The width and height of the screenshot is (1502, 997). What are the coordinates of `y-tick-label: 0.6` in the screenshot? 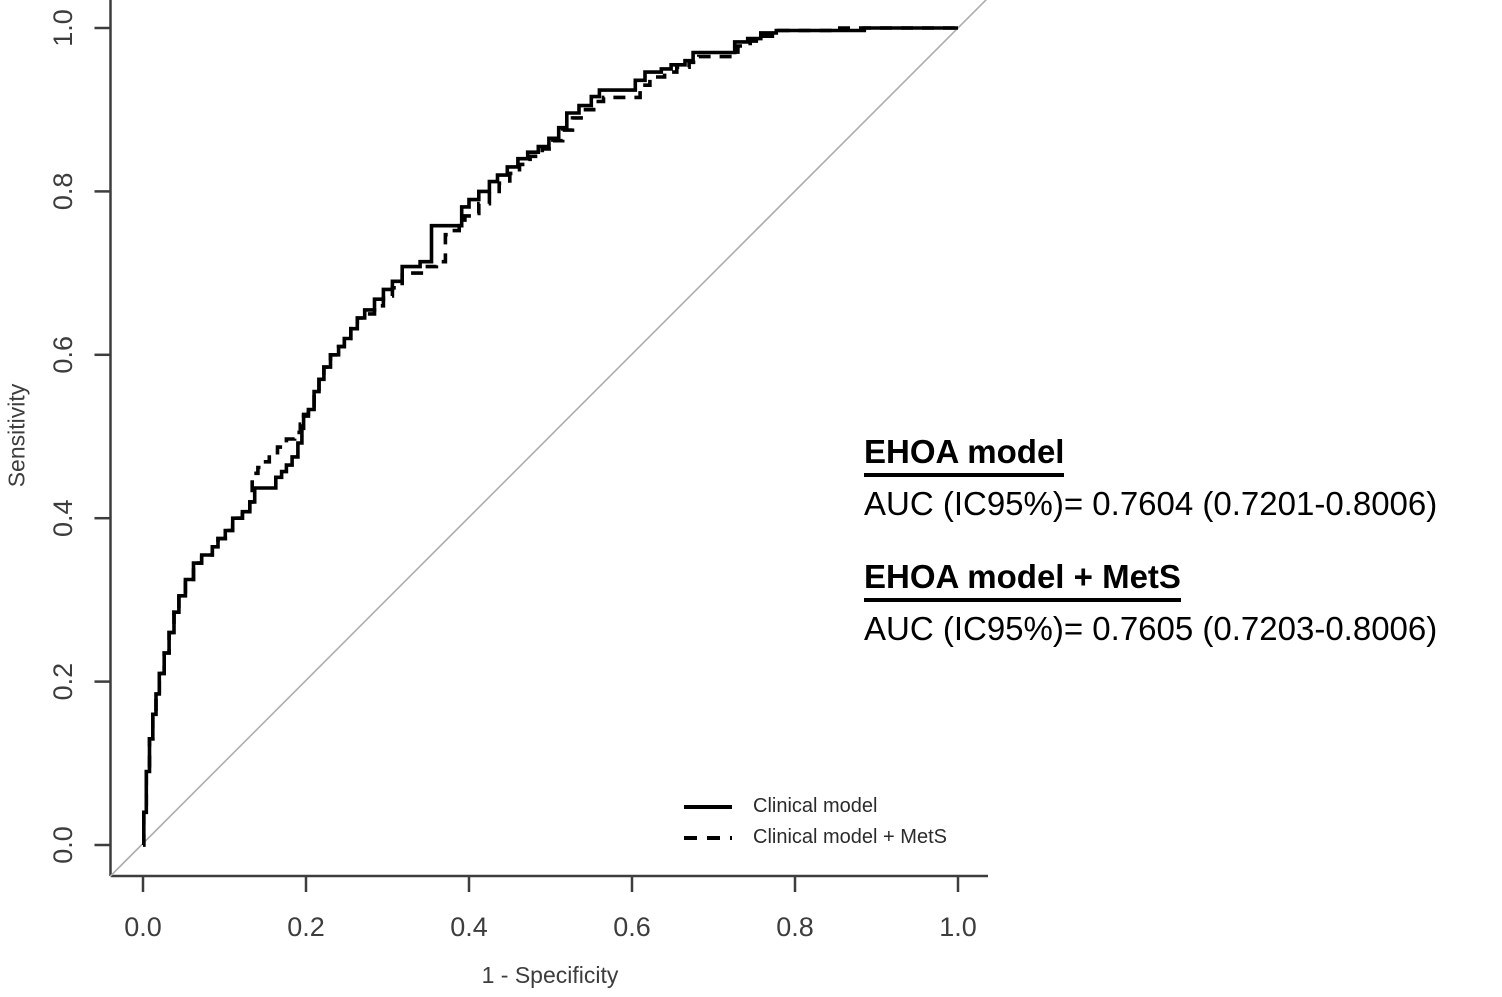 It's located at (63, 355).